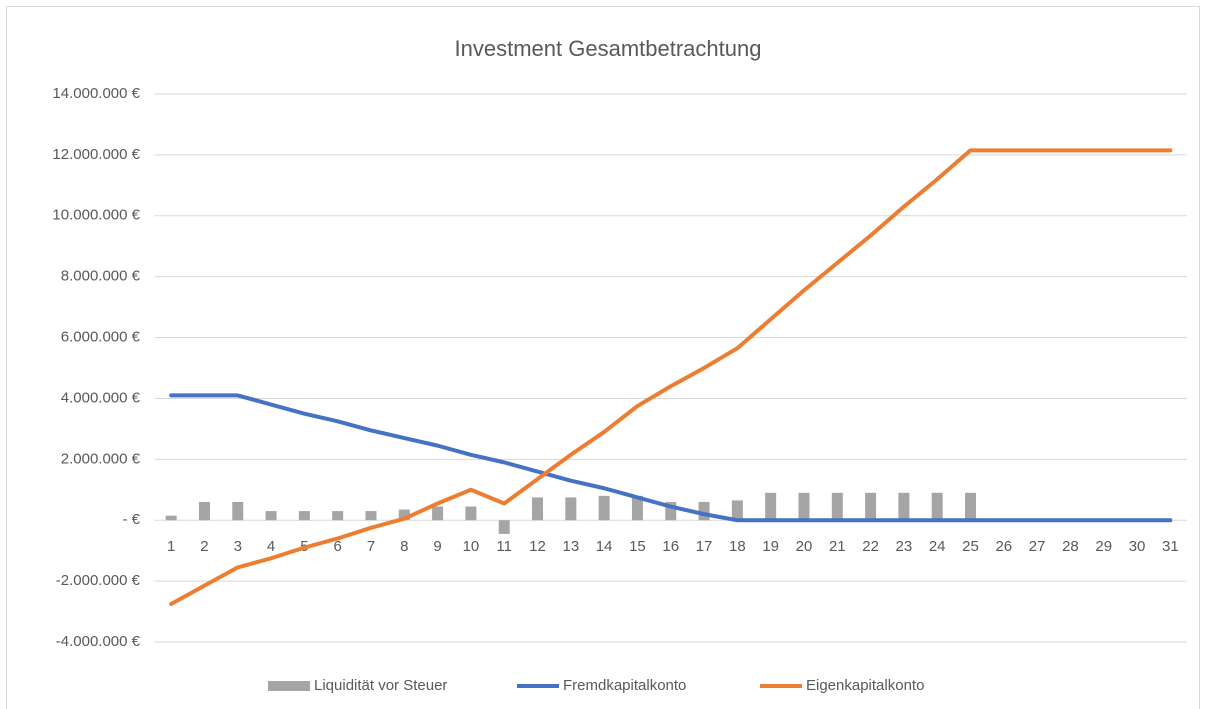 This screenshot has height=709, width=1206. Describe the element at coordinates (1037, 546) in the screenshot. I see `x-tick-label: 27` at that location.